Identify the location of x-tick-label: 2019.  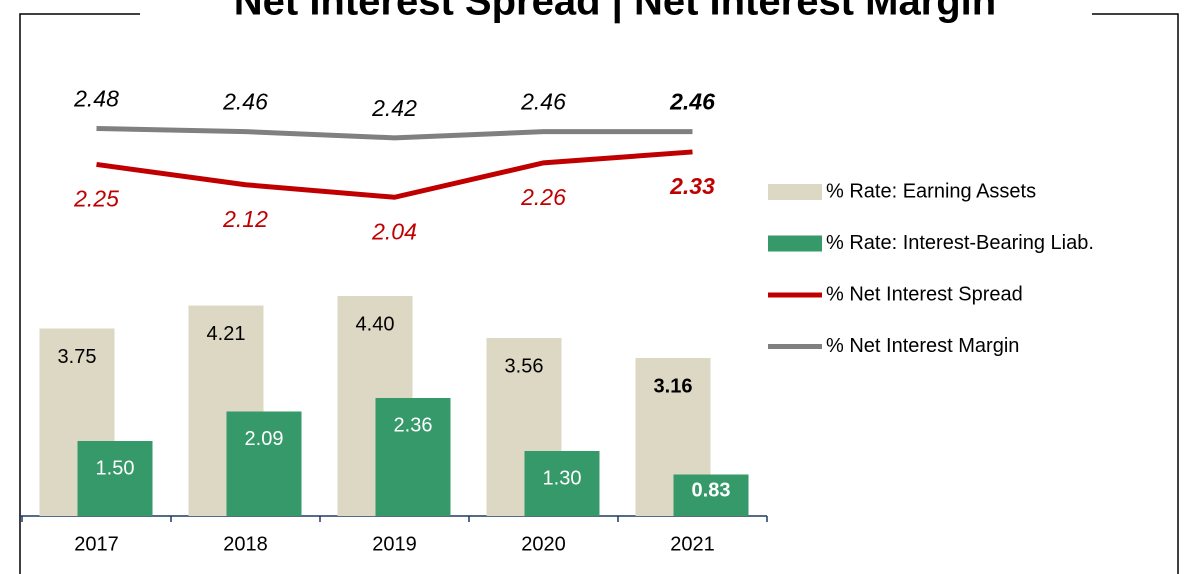
(394, 544).